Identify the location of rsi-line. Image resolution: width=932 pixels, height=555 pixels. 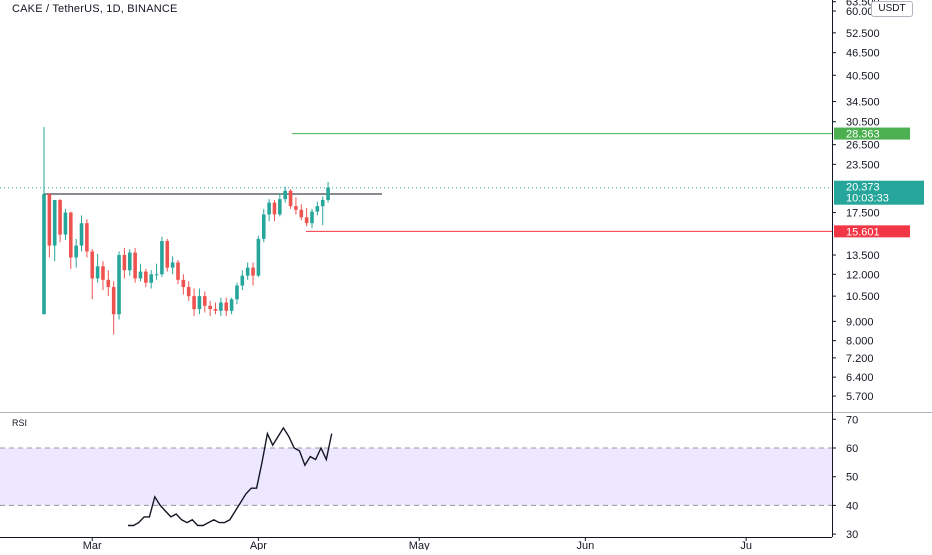
(230, 476).